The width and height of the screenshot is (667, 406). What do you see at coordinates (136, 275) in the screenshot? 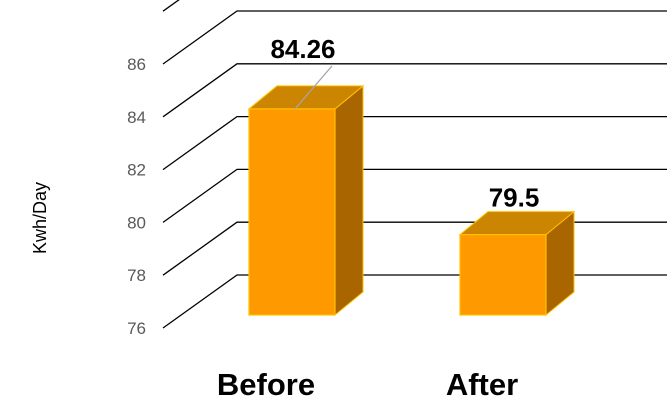
I see `y-tick-label: 78` at bounding box center [136, 275].